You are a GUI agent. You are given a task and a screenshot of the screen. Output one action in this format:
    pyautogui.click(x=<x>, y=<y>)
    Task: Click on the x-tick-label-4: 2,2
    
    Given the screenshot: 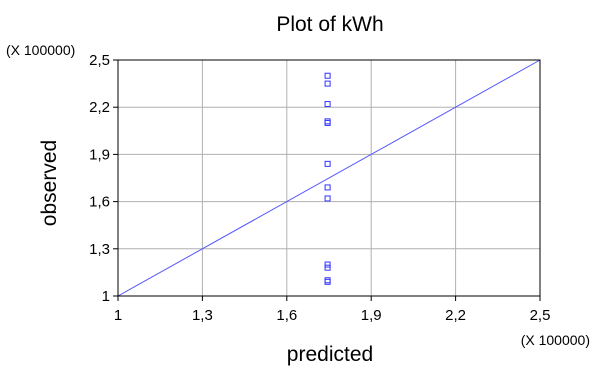 What is the action you would take?
    pyautogui.click(x=455, y=315)
    